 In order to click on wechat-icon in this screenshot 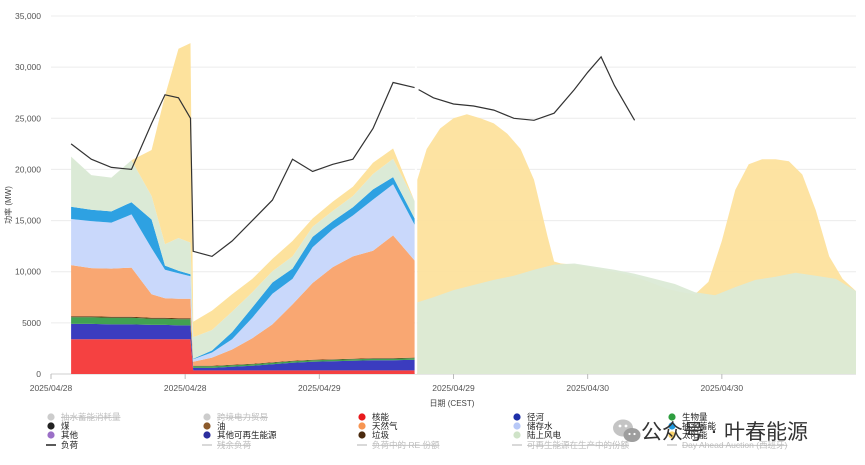, I will do `click(627, 430)`.